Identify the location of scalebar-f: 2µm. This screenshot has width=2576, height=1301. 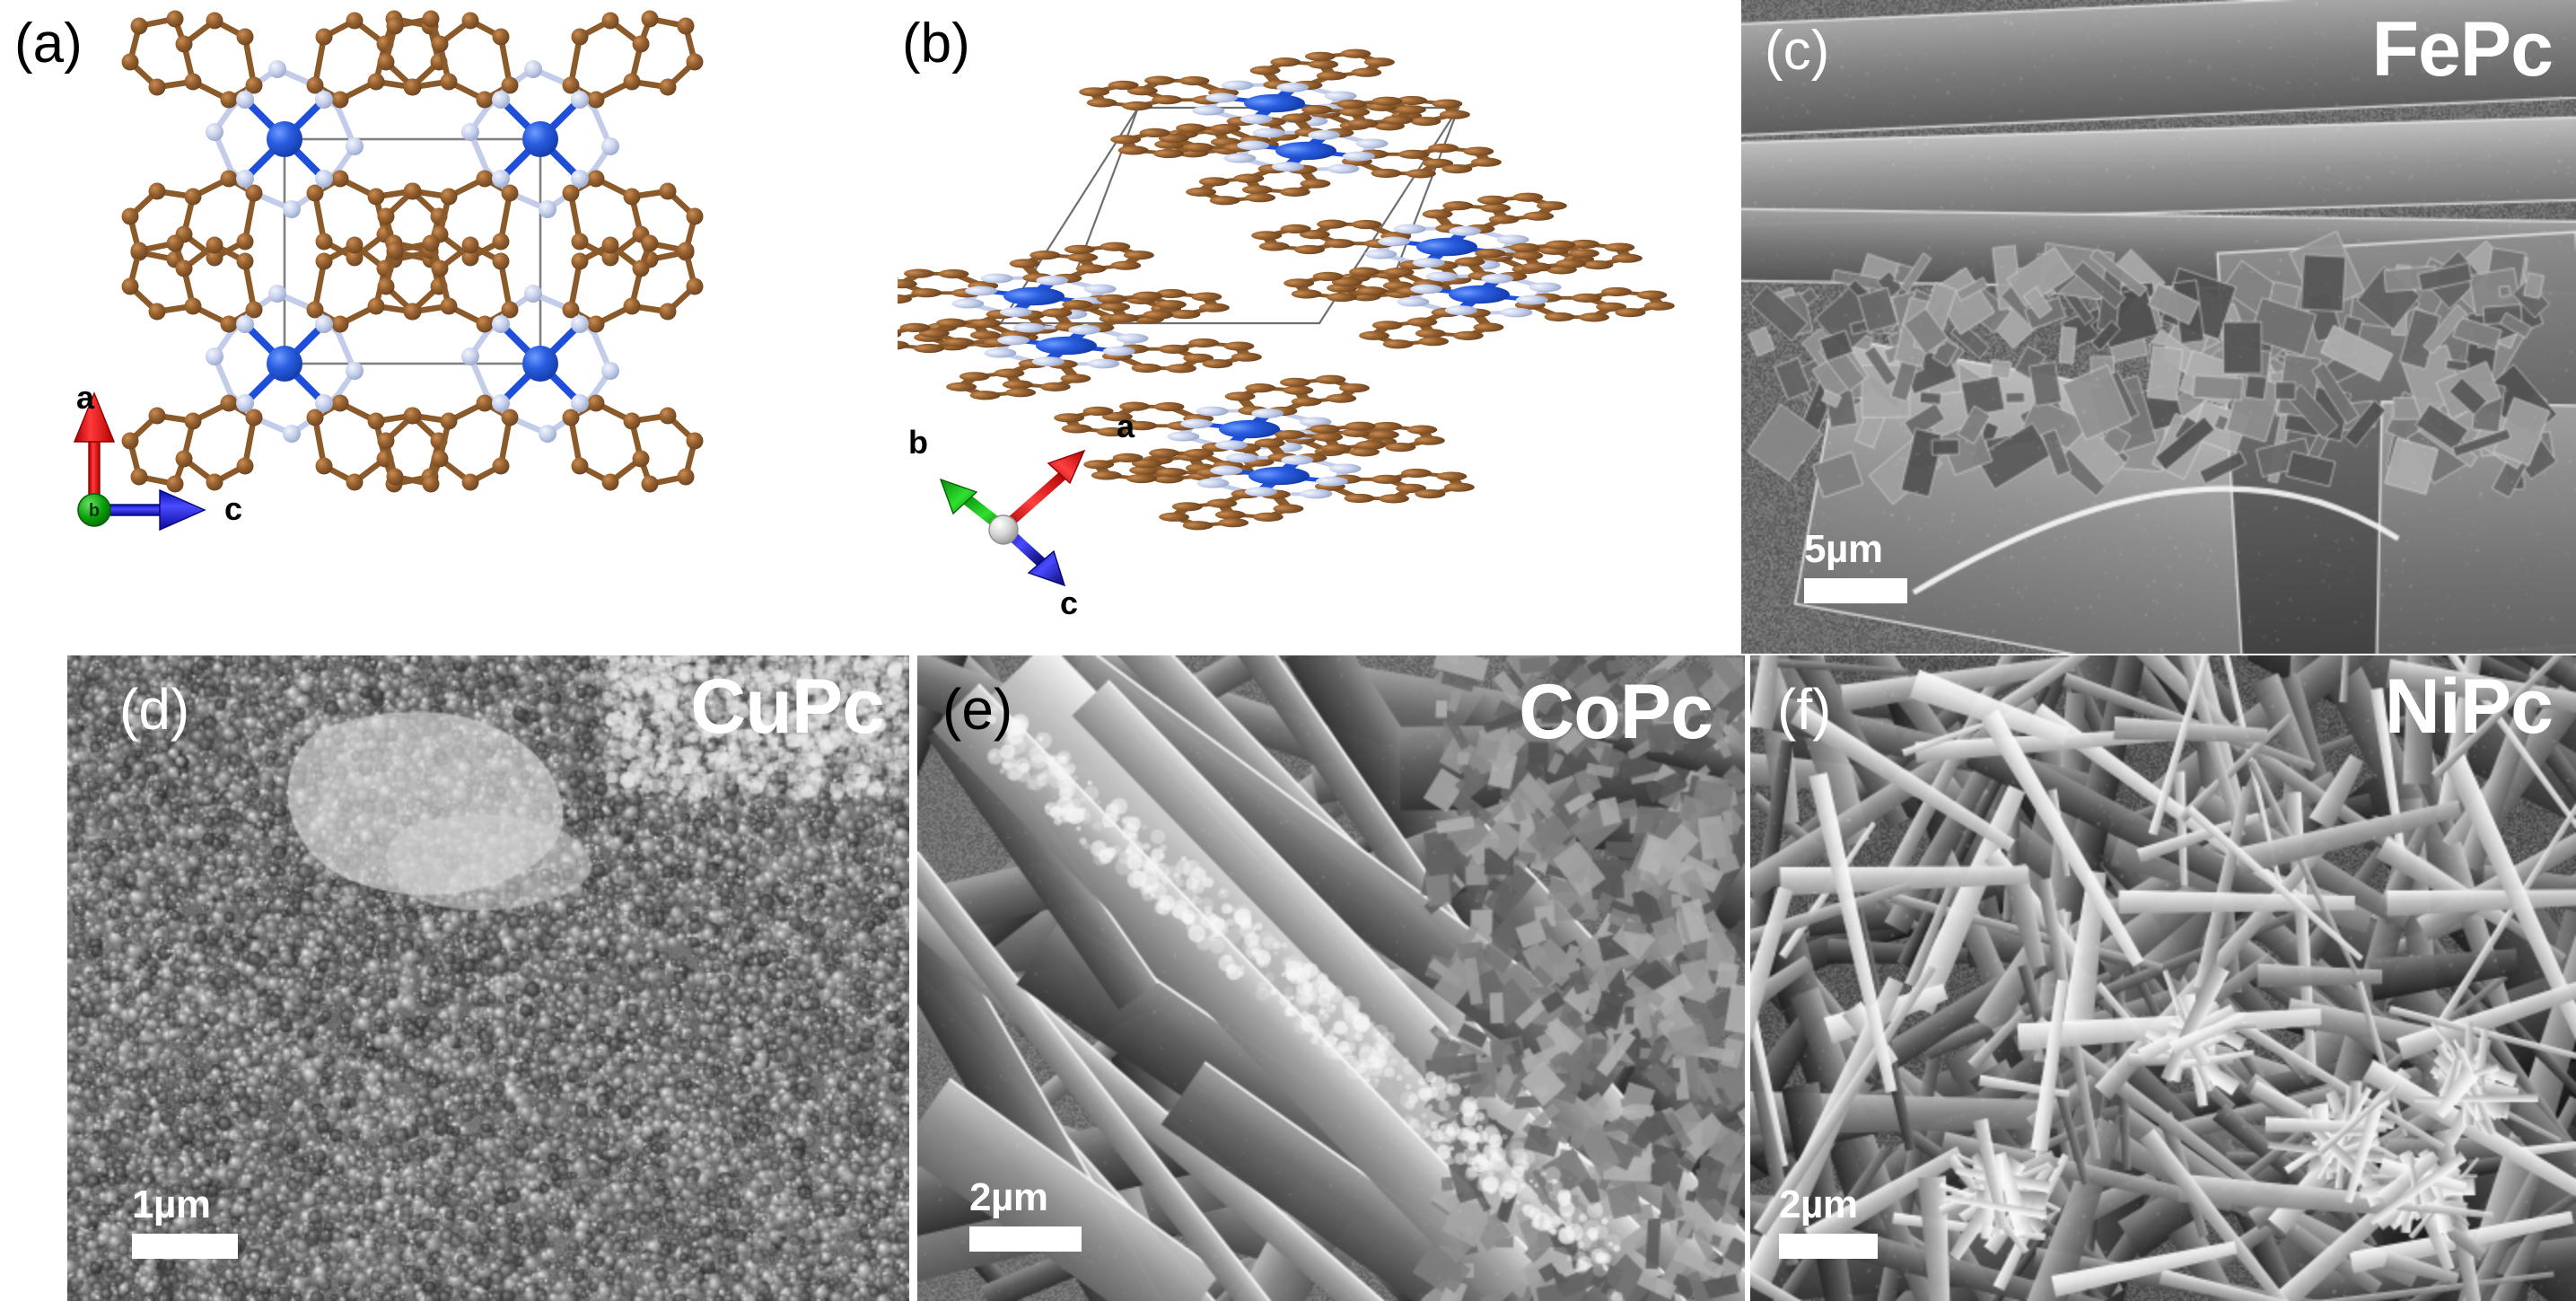
(1828, 1222).